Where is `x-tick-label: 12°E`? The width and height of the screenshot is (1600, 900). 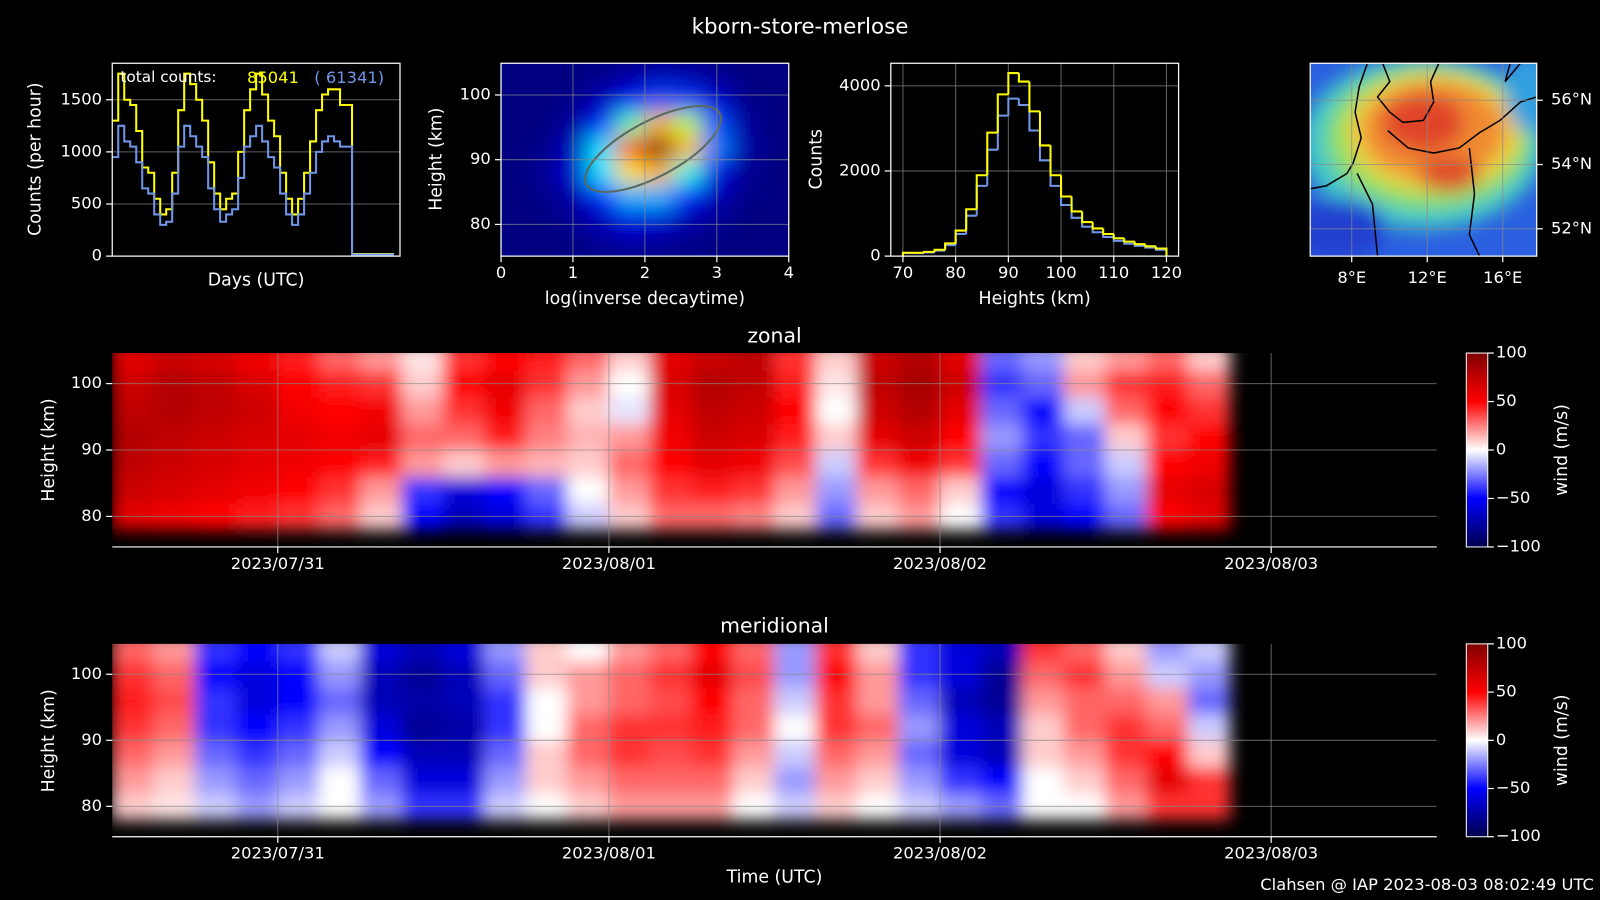 x-tick-label: 12°E is located at coordinates (1427, 277).